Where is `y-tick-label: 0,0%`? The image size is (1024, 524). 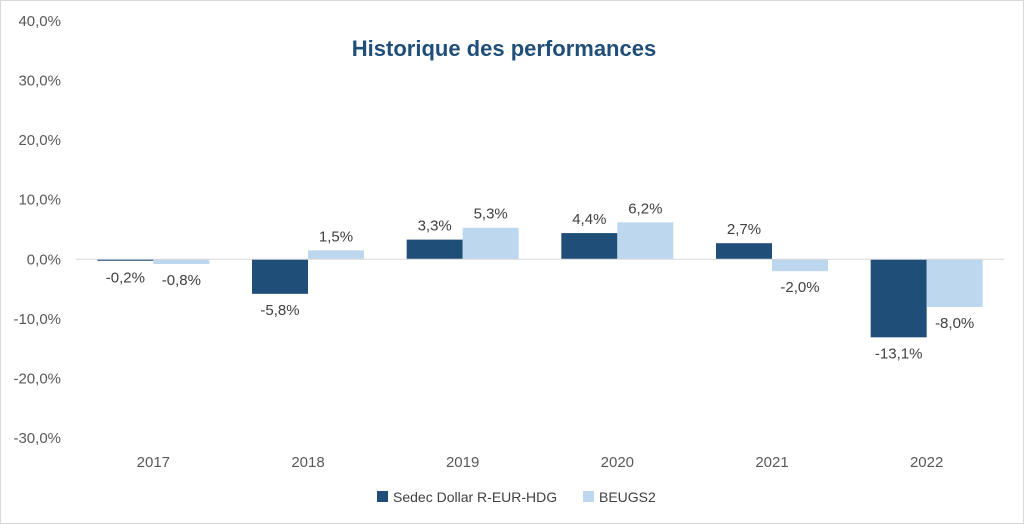
y-tick-label: 0,0% is located at coordinates (44, 259).